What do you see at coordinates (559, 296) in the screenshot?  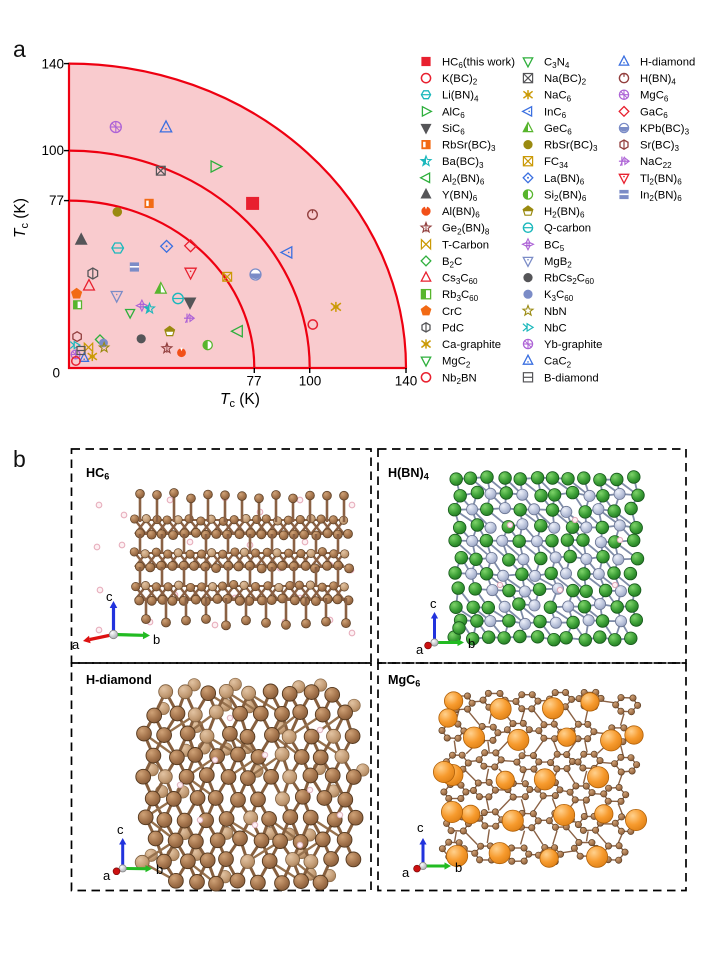 I see `svg-text: K3 C60` at bounding box center [559, 296].